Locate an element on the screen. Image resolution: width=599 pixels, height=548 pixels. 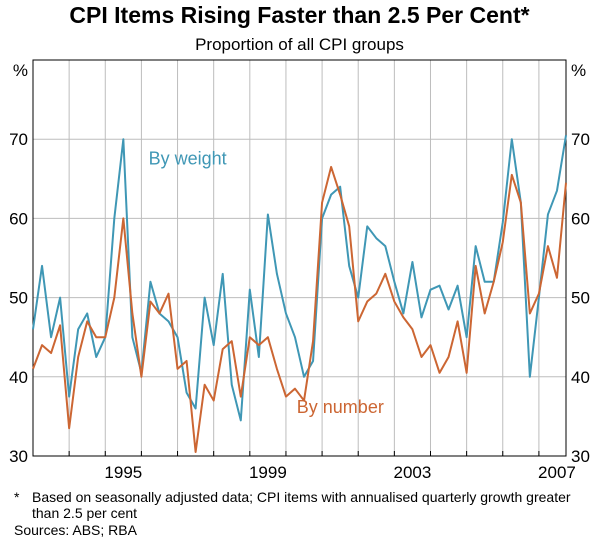
y-tick-label-right: 50 is located at coordinates (580, 298).